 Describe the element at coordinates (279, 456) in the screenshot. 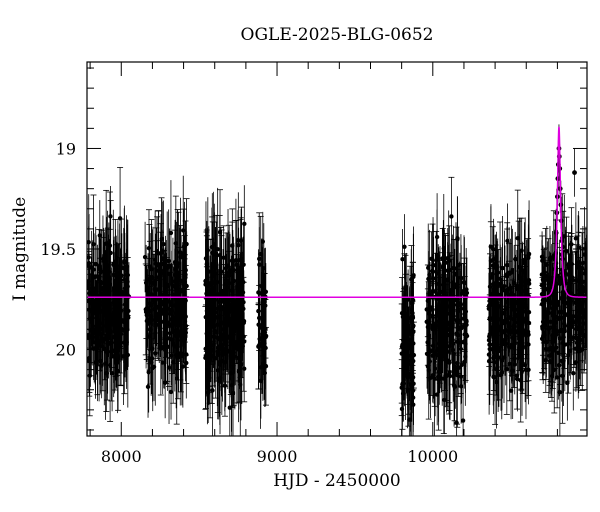

I see `x-tick-labels: 8000 9000 10000` at that location.